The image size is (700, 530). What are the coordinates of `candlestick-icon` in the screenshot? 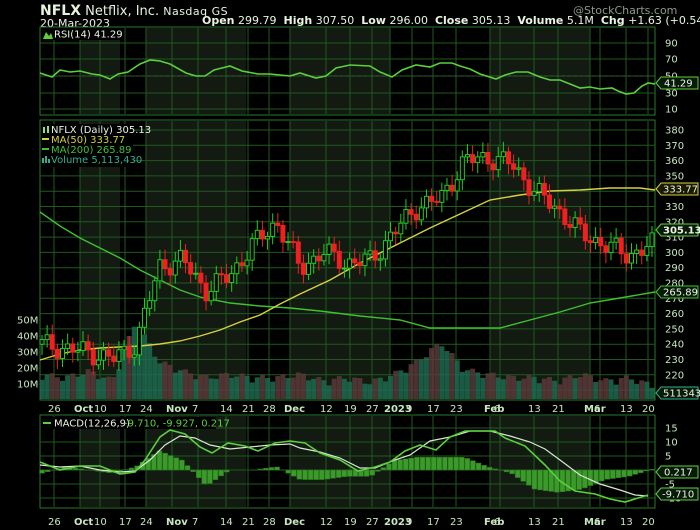 It's located at (46, 129).